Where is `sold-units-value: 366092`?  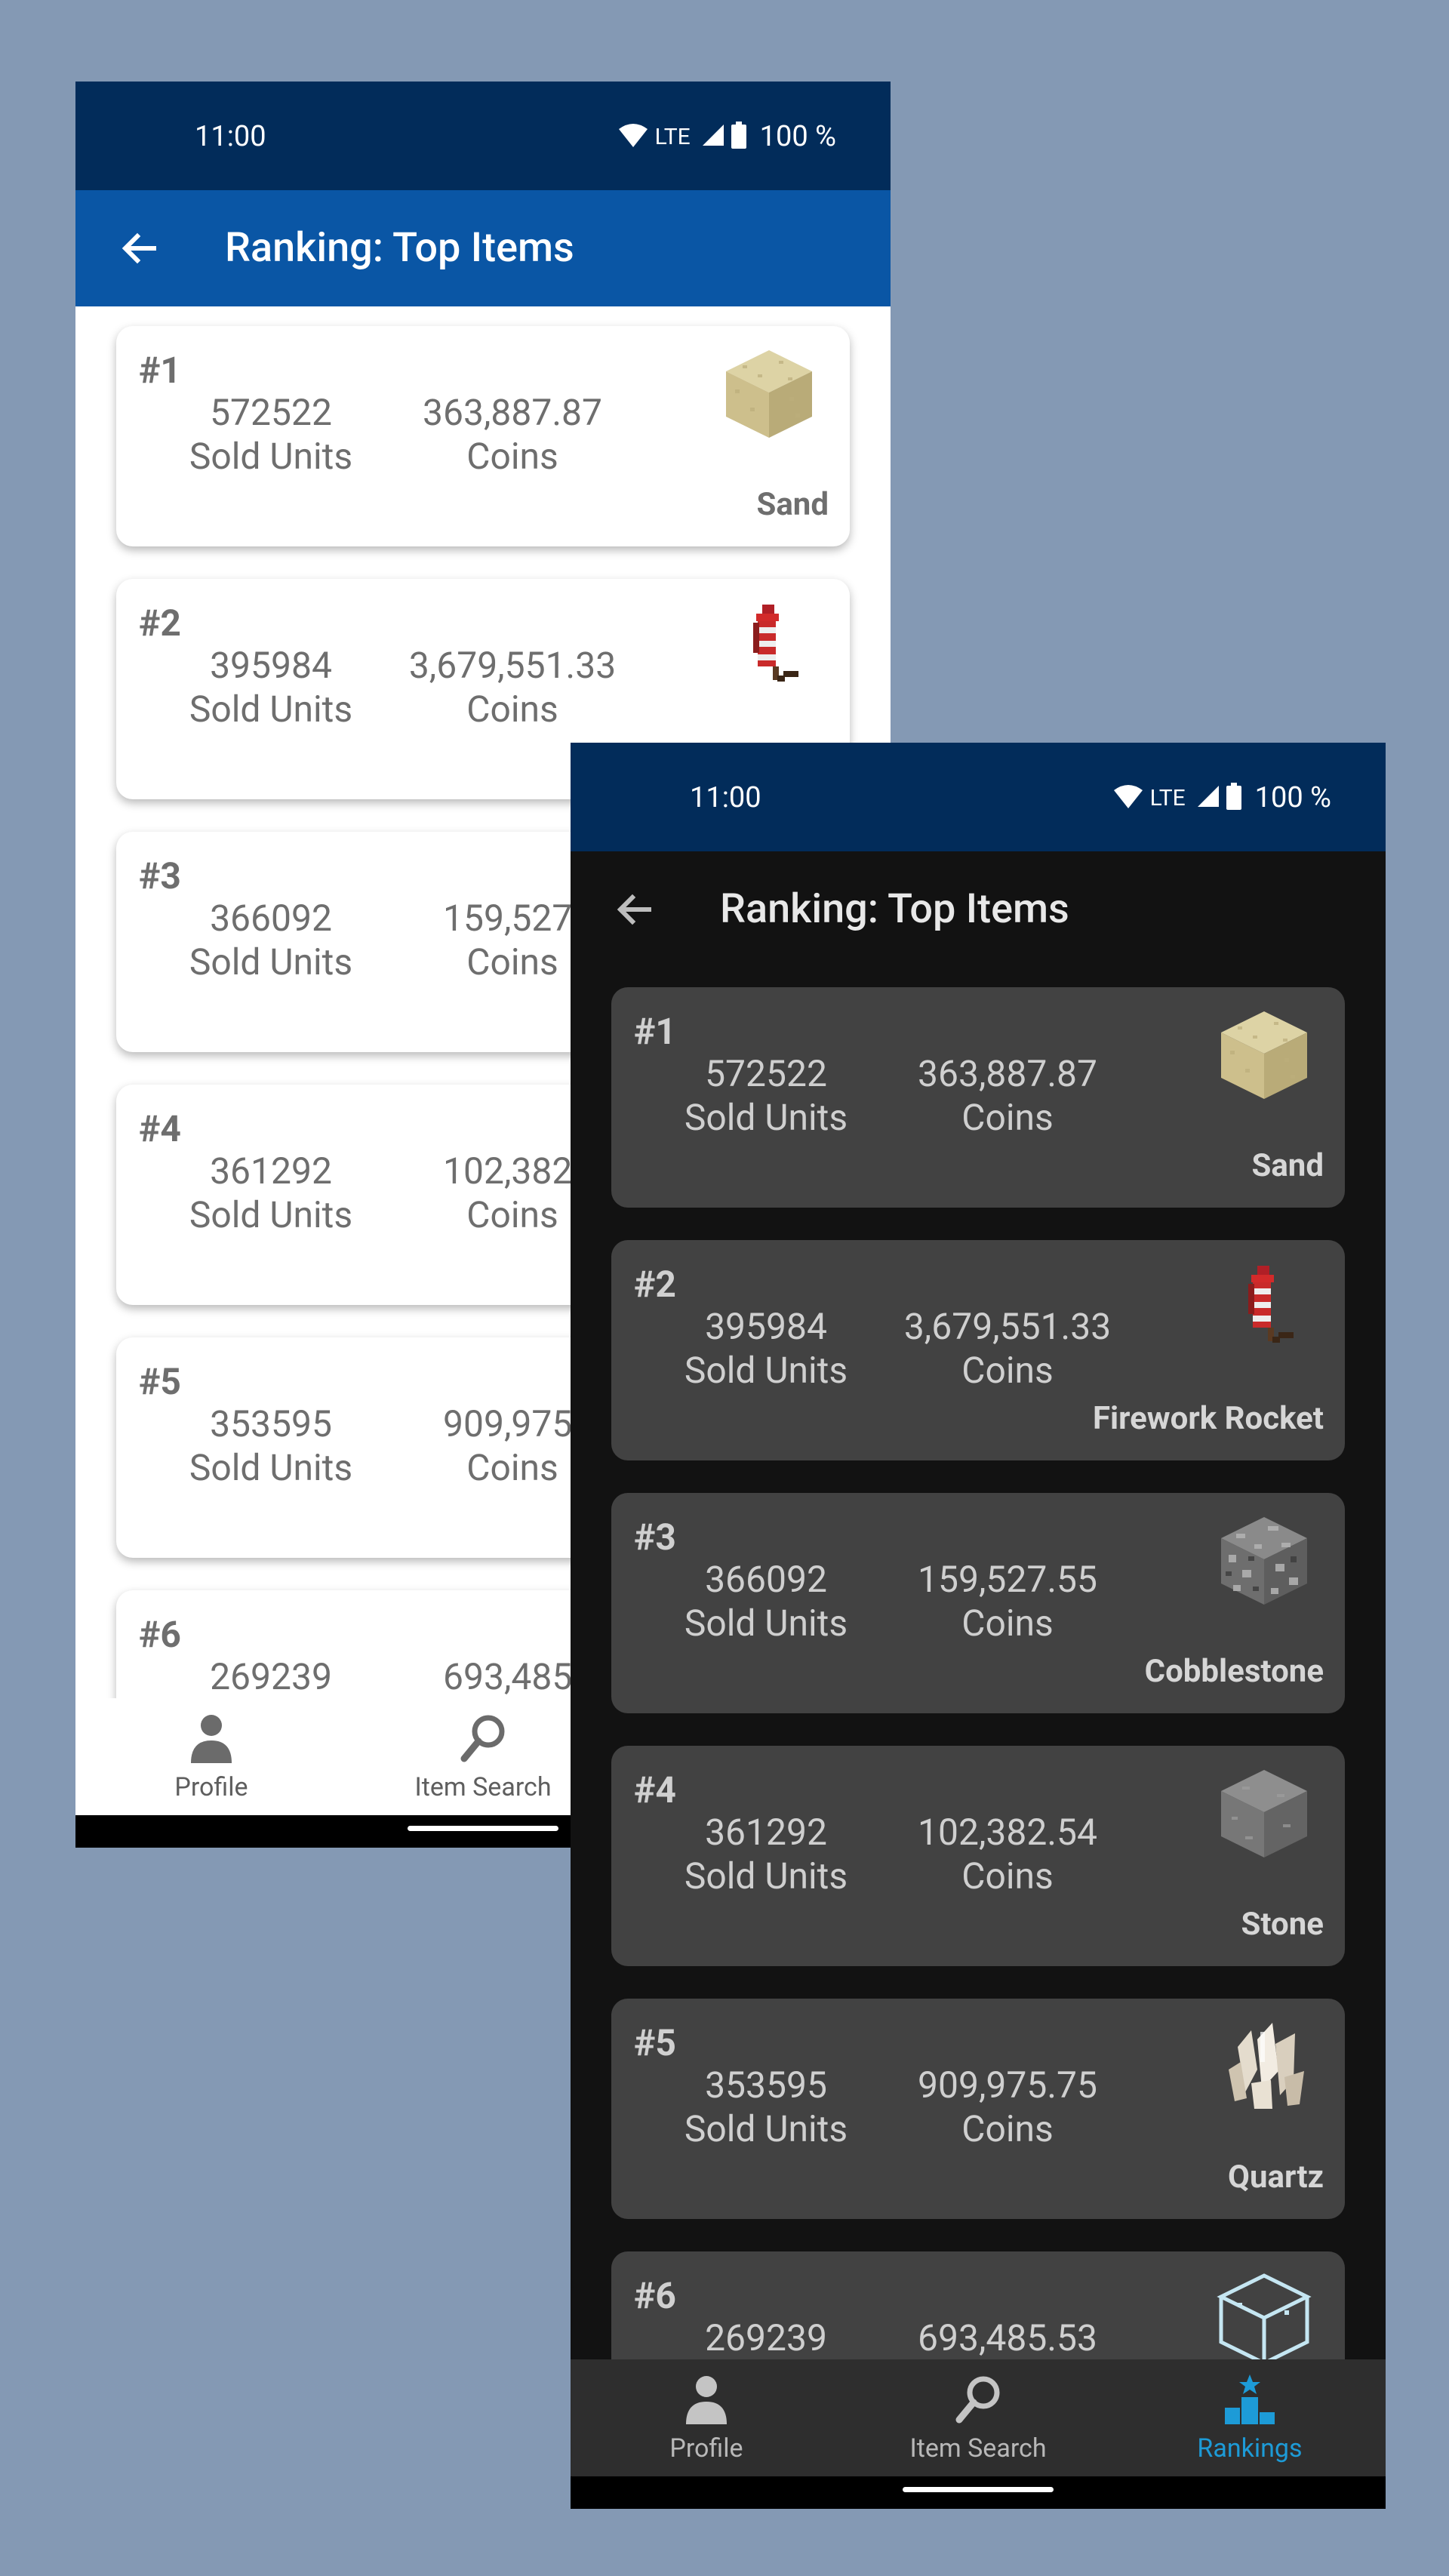
sold-units-value: 366092 is located at coordinates (271, 918).